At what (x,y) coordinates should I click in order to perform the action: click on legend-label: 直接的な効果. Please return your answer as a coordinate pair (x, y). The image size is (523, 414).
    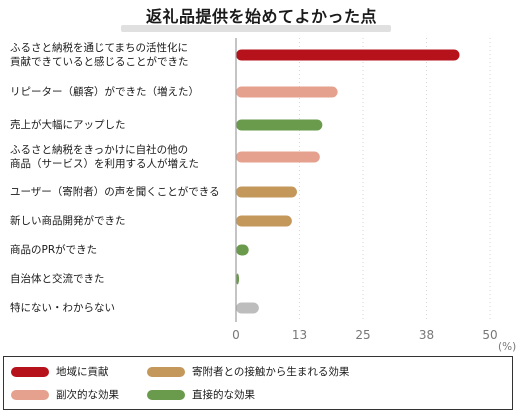
    Looking at the image, I should click on (223, 395).